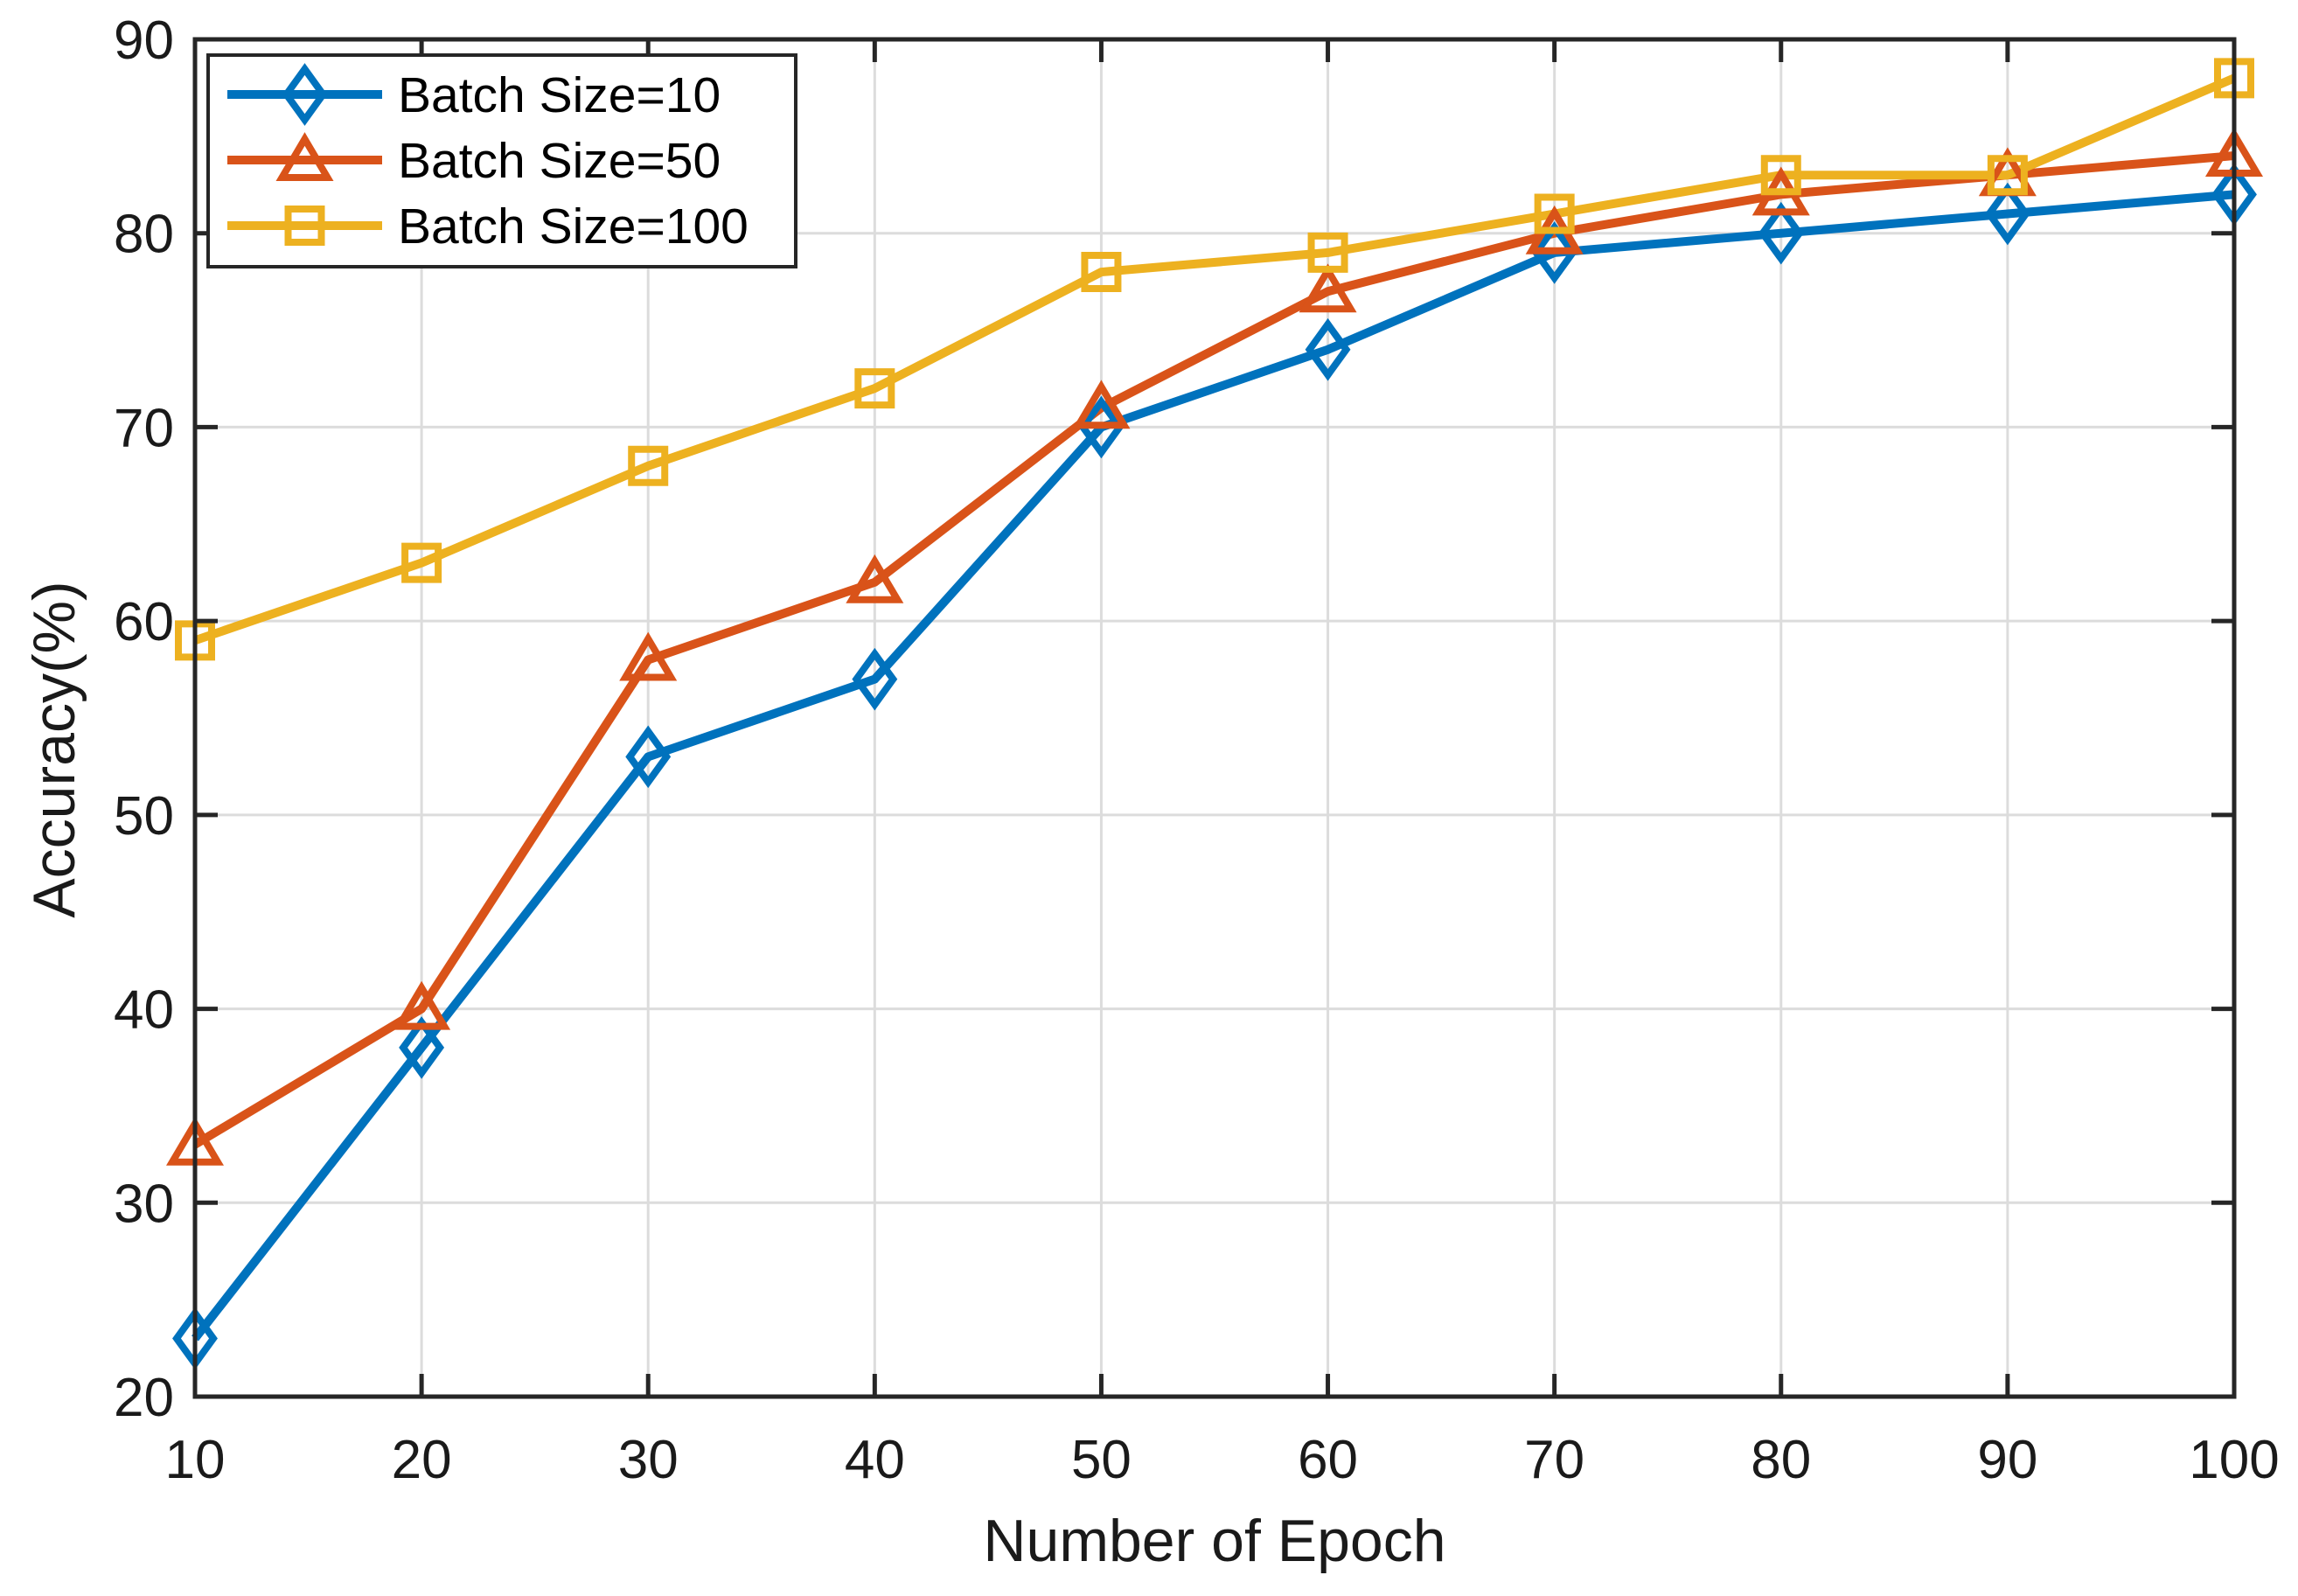 This screenshot has width=2298, height=1596. I want to click on y-tick-label: 40, so click(144, 1010).